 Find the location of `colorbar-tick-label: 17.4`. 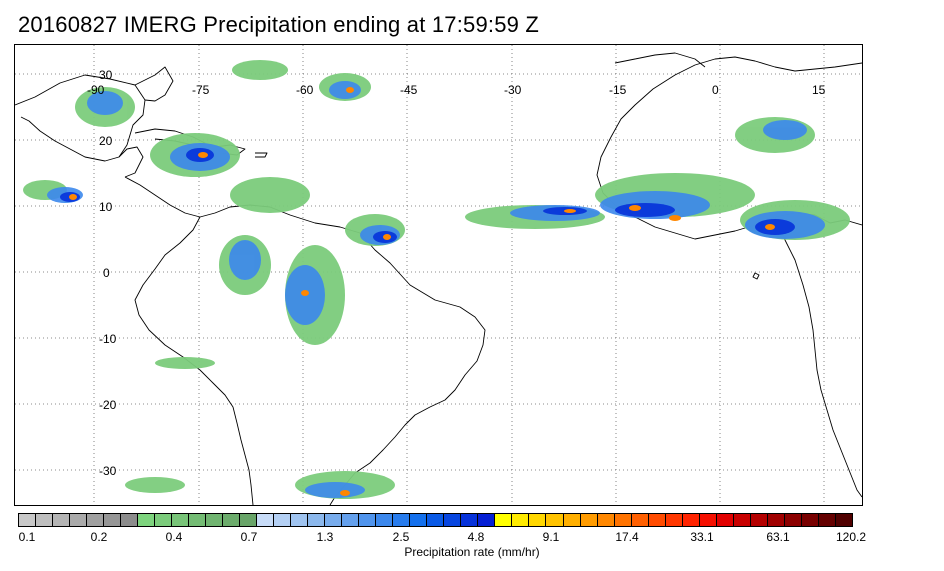

colorbar-tick-label: 17.4 is located at coordinates (627, 537).